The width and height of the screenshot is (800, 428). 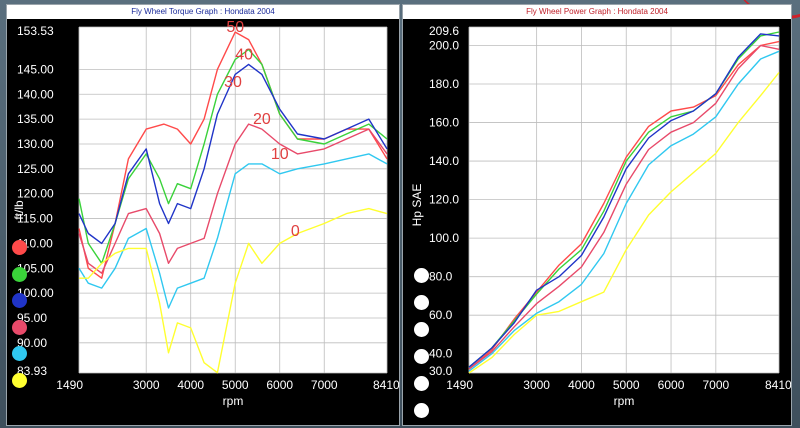 What do you see at coordinates (280, 154) in the screenshot?
I see `annotation-10: 10` at bounding box center [280, 154].